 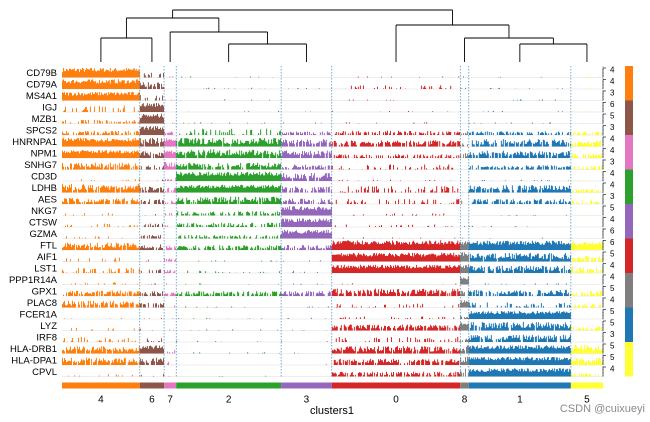 I want to click on track-max-label: 6, so click(x=612, y=242).